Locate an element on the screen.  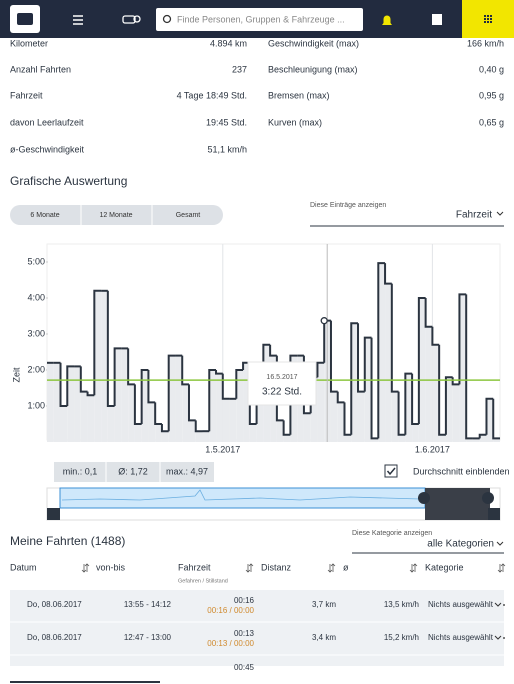
x-tick-label: 1.5.2017 is located at coordinates (222, 449).